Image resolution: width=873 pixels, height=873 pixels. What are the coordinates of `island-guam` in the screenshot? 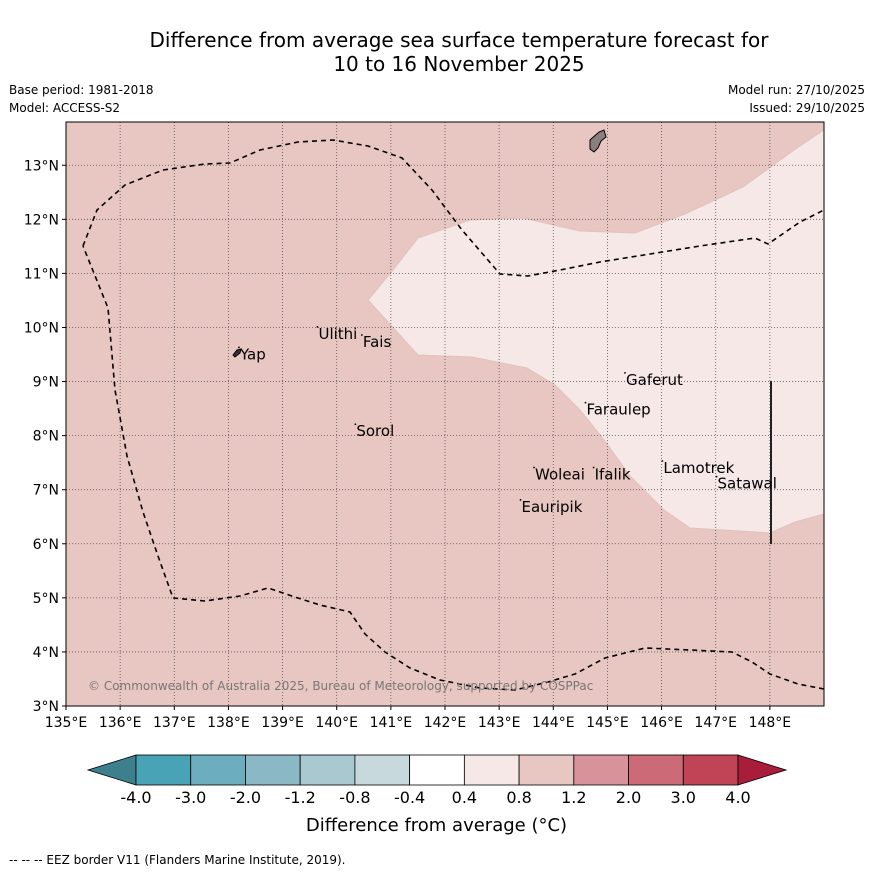 It's located at (598, 141).